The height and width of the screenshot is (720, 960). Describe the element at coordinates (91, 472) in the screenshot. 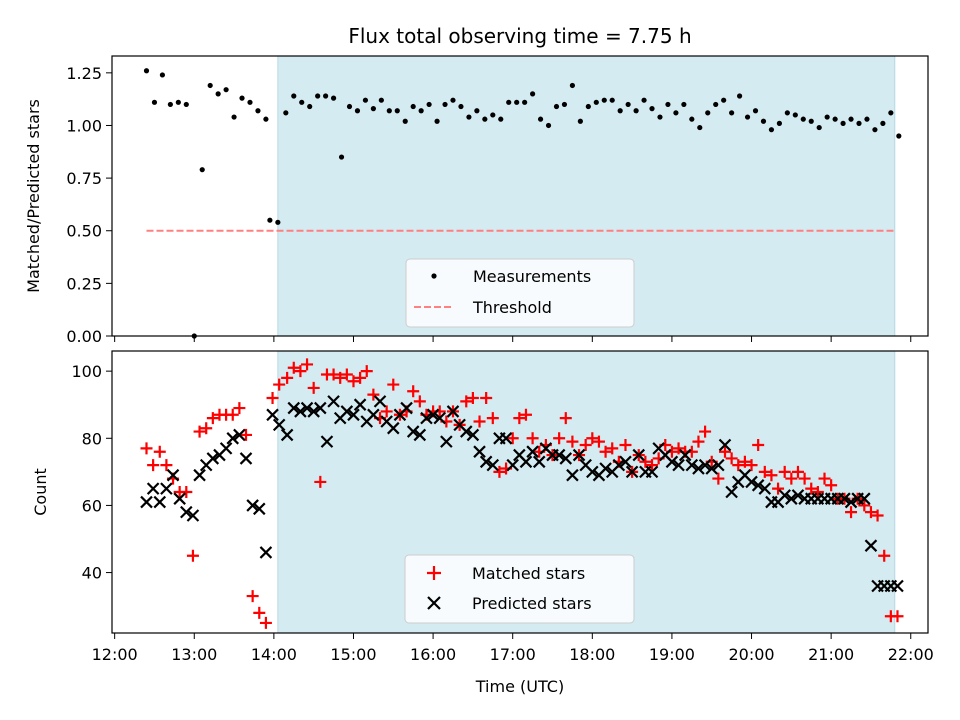

I see `bottom-y-ticks: 40 60 80 100` at that location.